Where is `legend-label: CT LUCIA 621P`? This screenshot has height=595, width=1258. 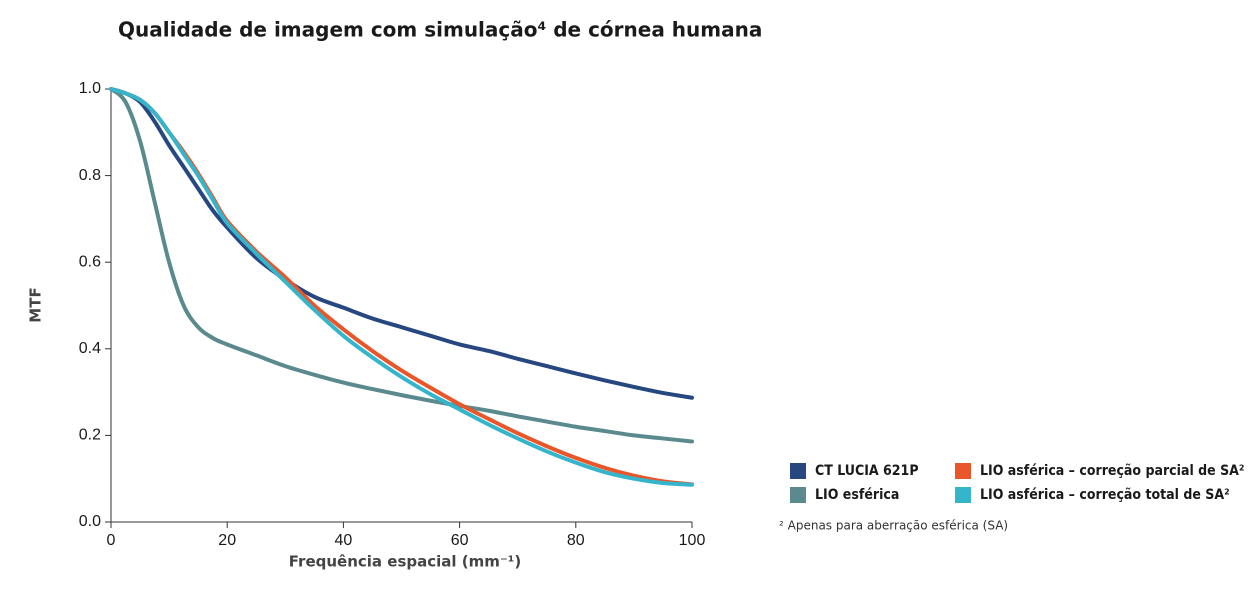 legend-label: CT LUCIA 621P is located at coordinates (867, 471).